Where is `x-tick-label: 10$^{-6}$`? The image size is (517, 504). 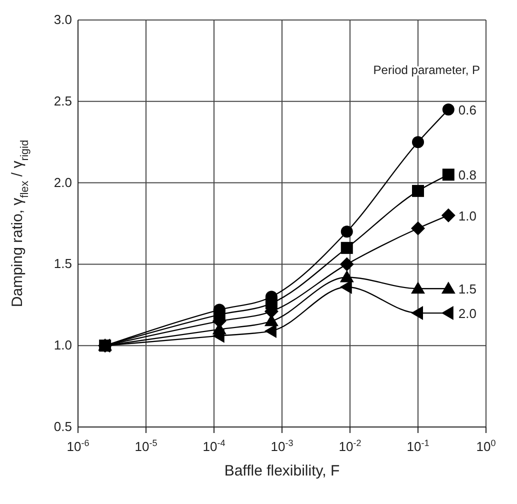 x-tick-label: 10$^{-6}$ is located at coordinates (78, 446).